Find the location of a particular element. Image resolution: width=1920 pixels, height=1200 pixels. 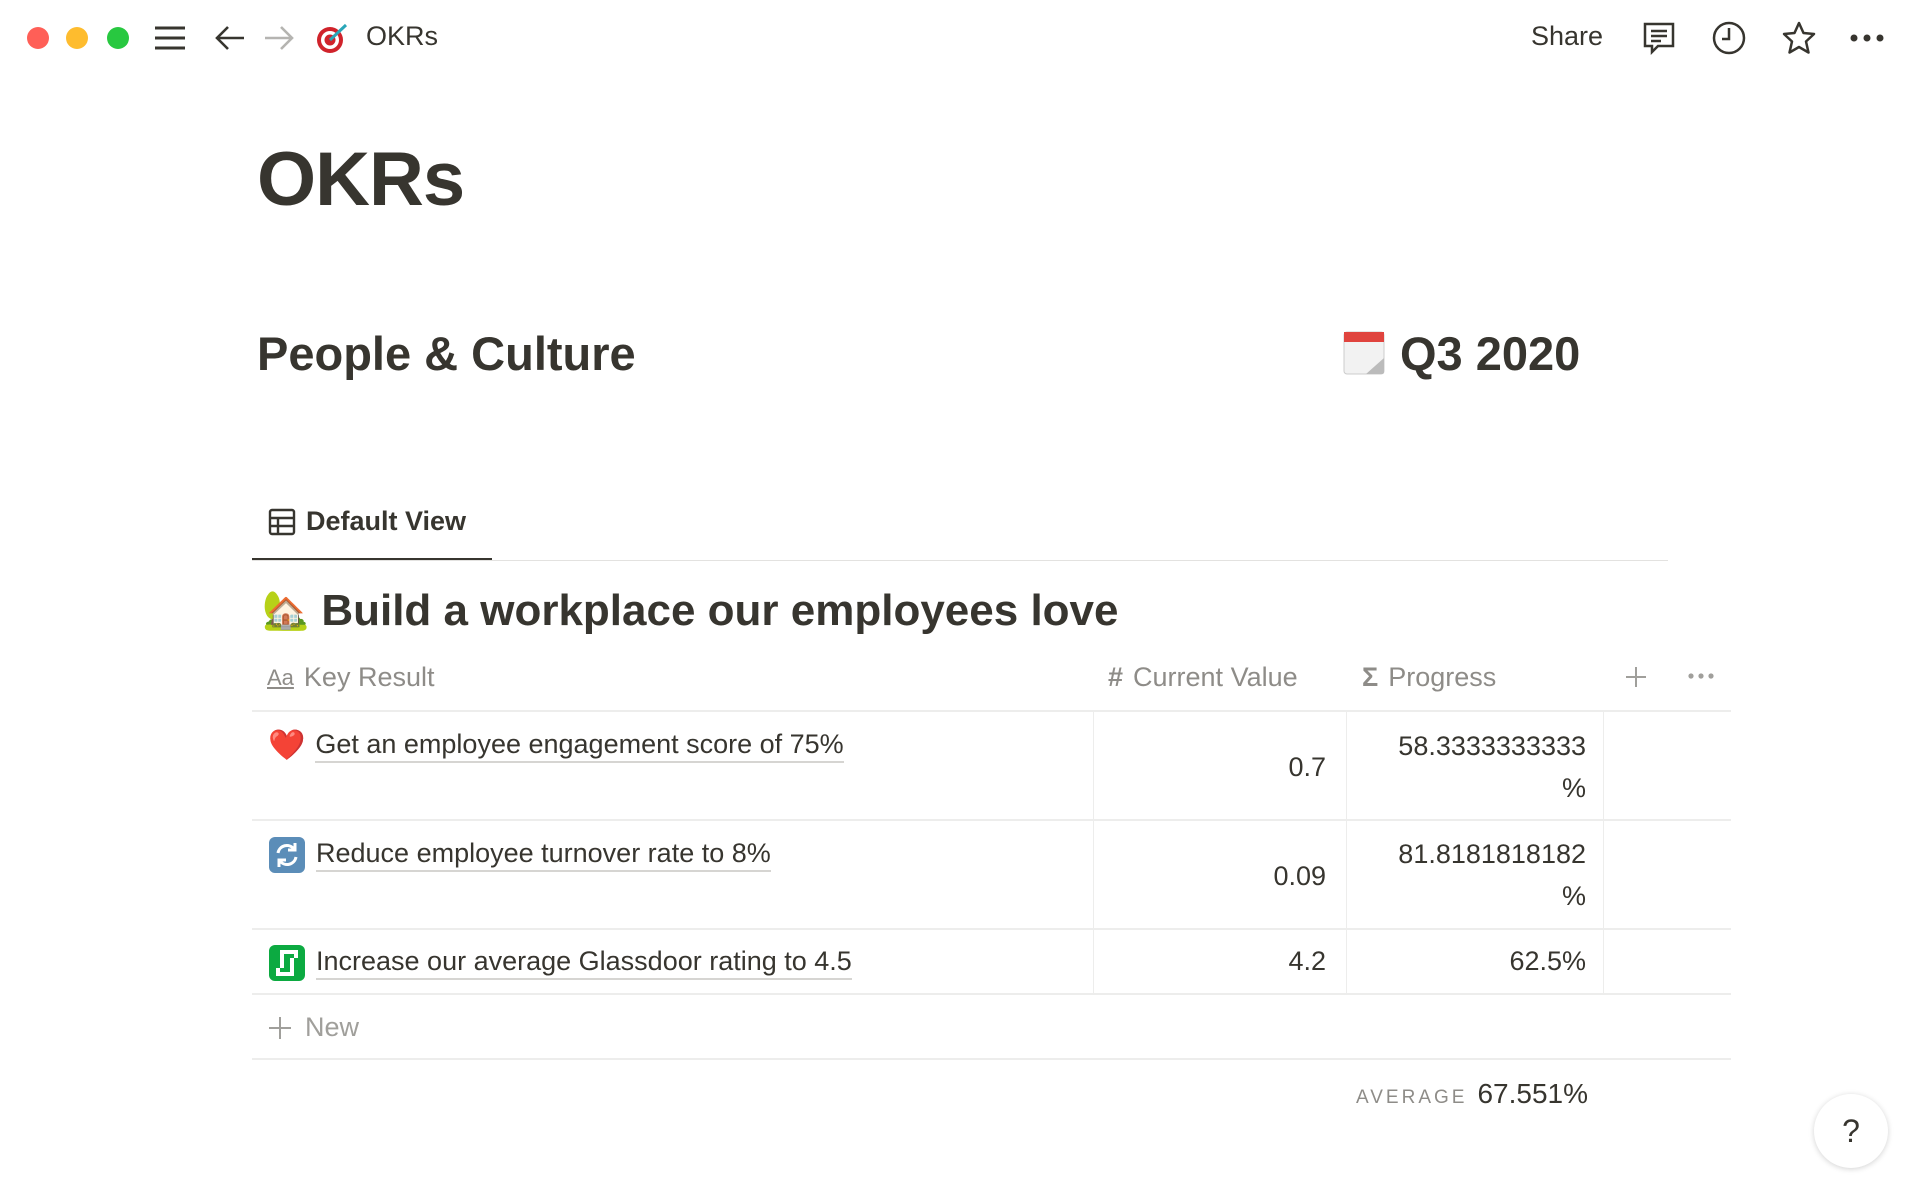

add-column-icon is located at coordinates (1636, 677).